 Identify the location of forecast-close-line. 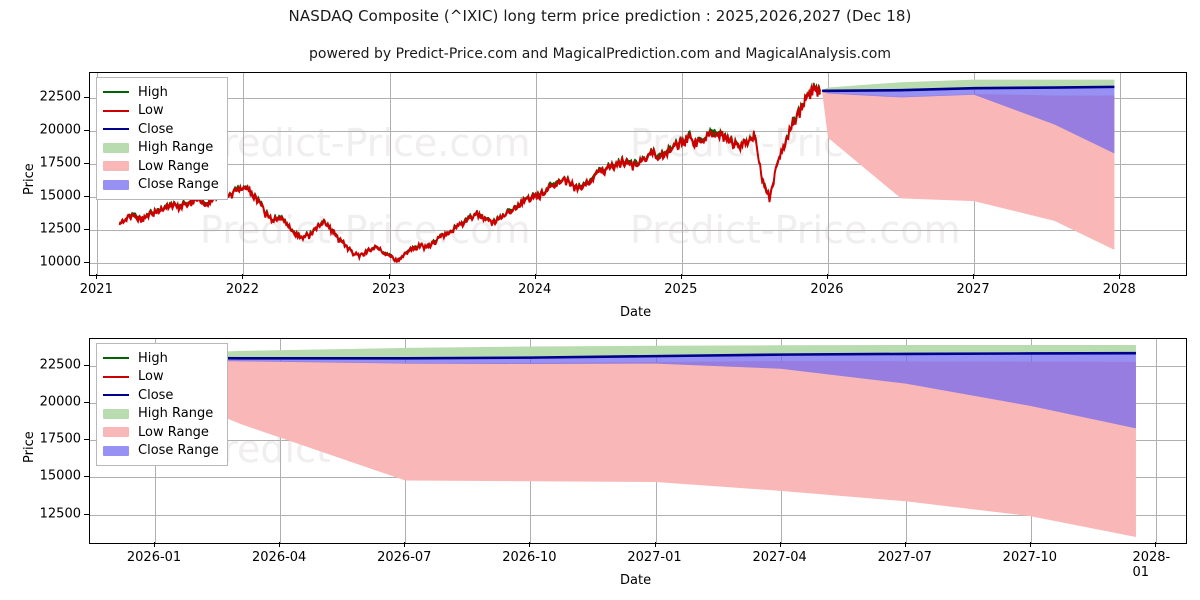
(968, 89).